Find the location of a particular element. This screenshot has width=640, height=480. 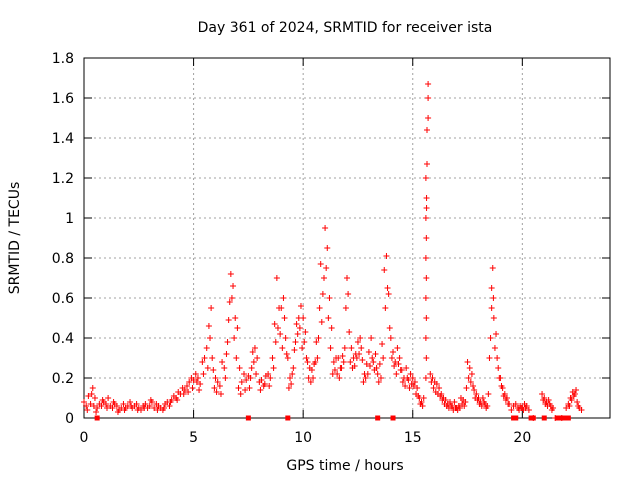

x-axis-label: GPS time / hours is located at coordinates (344, 466).